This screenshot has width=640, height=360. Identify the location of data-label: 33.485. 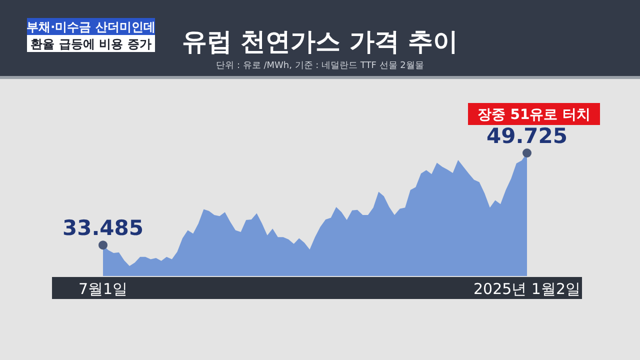
(103, 228).